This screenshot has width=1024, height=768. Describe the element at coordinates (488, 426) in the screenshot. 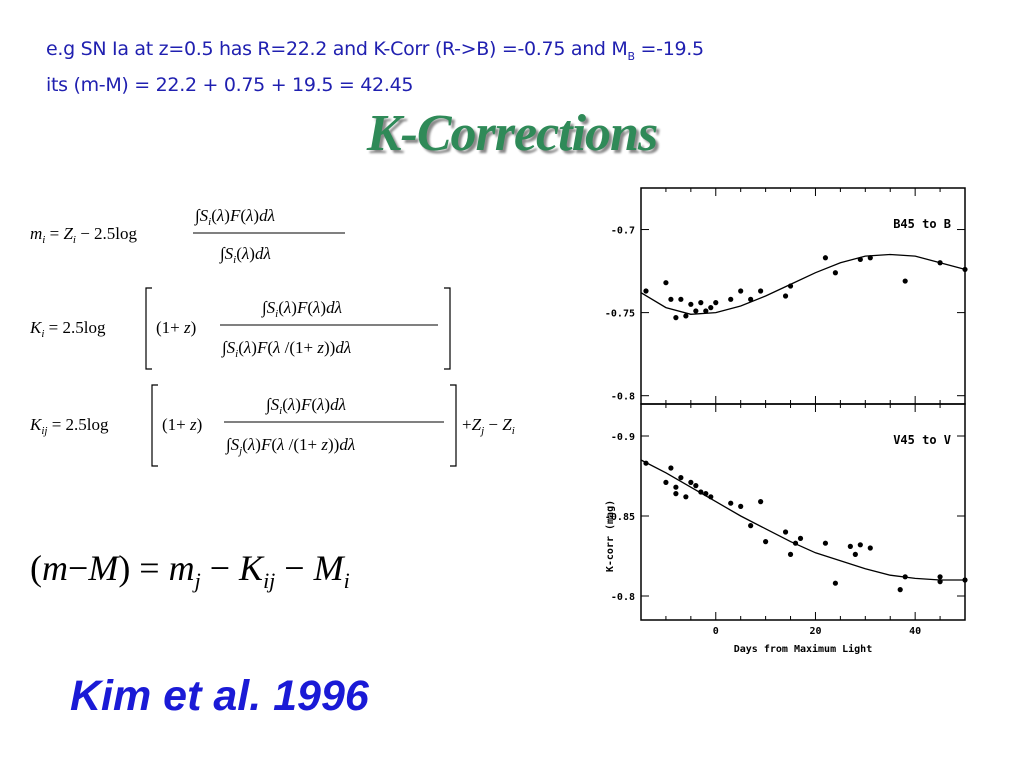

I see `svg-text: +Zj − Zi` at that location.